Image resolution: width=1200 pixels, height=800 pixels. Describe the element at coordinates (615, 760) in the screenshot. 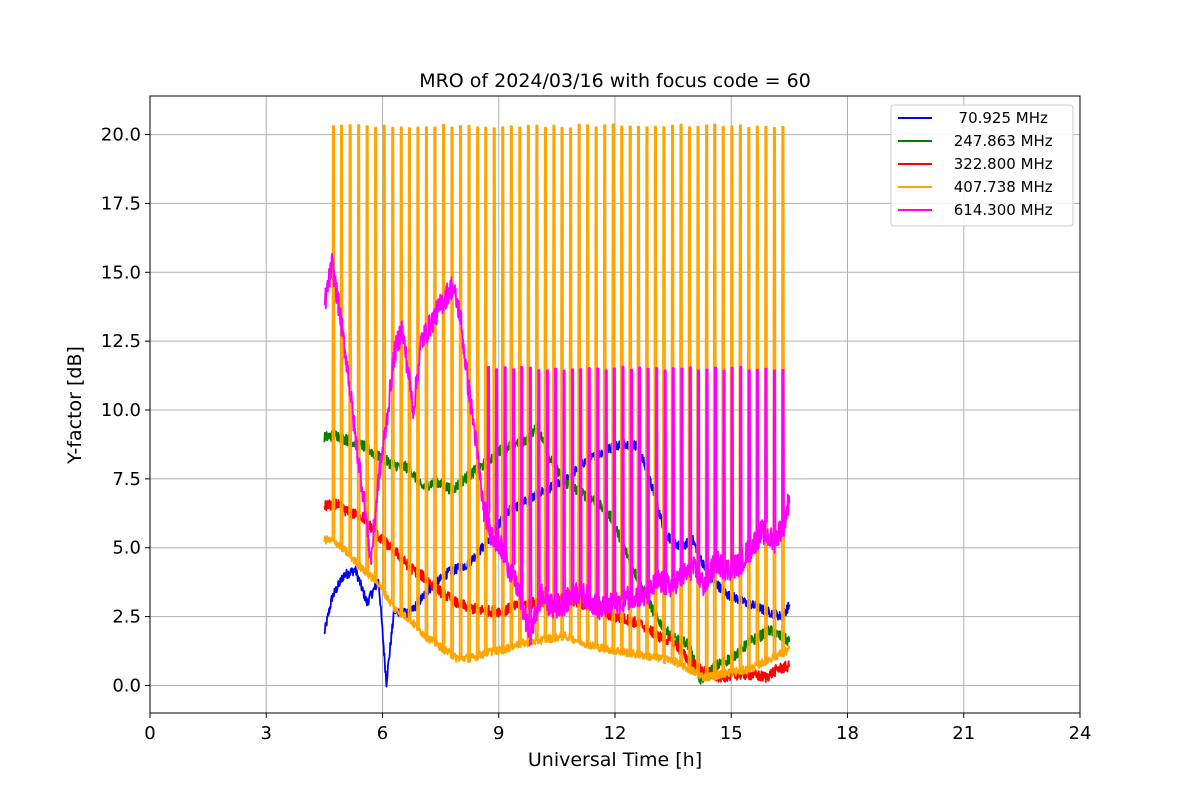

I see `x-axis-label: Universal Time [h]` at that location.